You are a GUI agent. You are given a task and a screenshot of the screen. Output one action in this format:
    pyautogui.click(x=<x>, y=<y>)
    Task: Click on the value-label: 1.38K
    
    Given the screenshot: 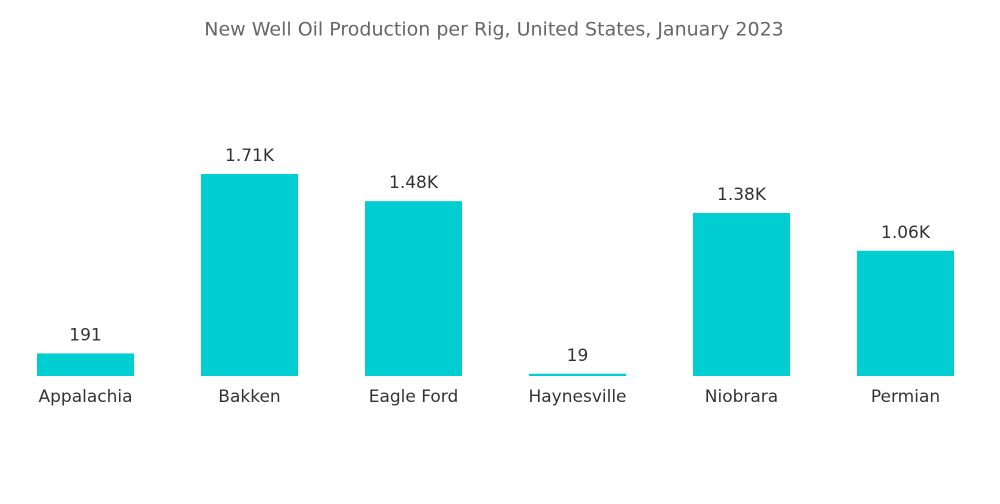 What is the action you would take?
    pyautogui.click(x=742, y=195)
    